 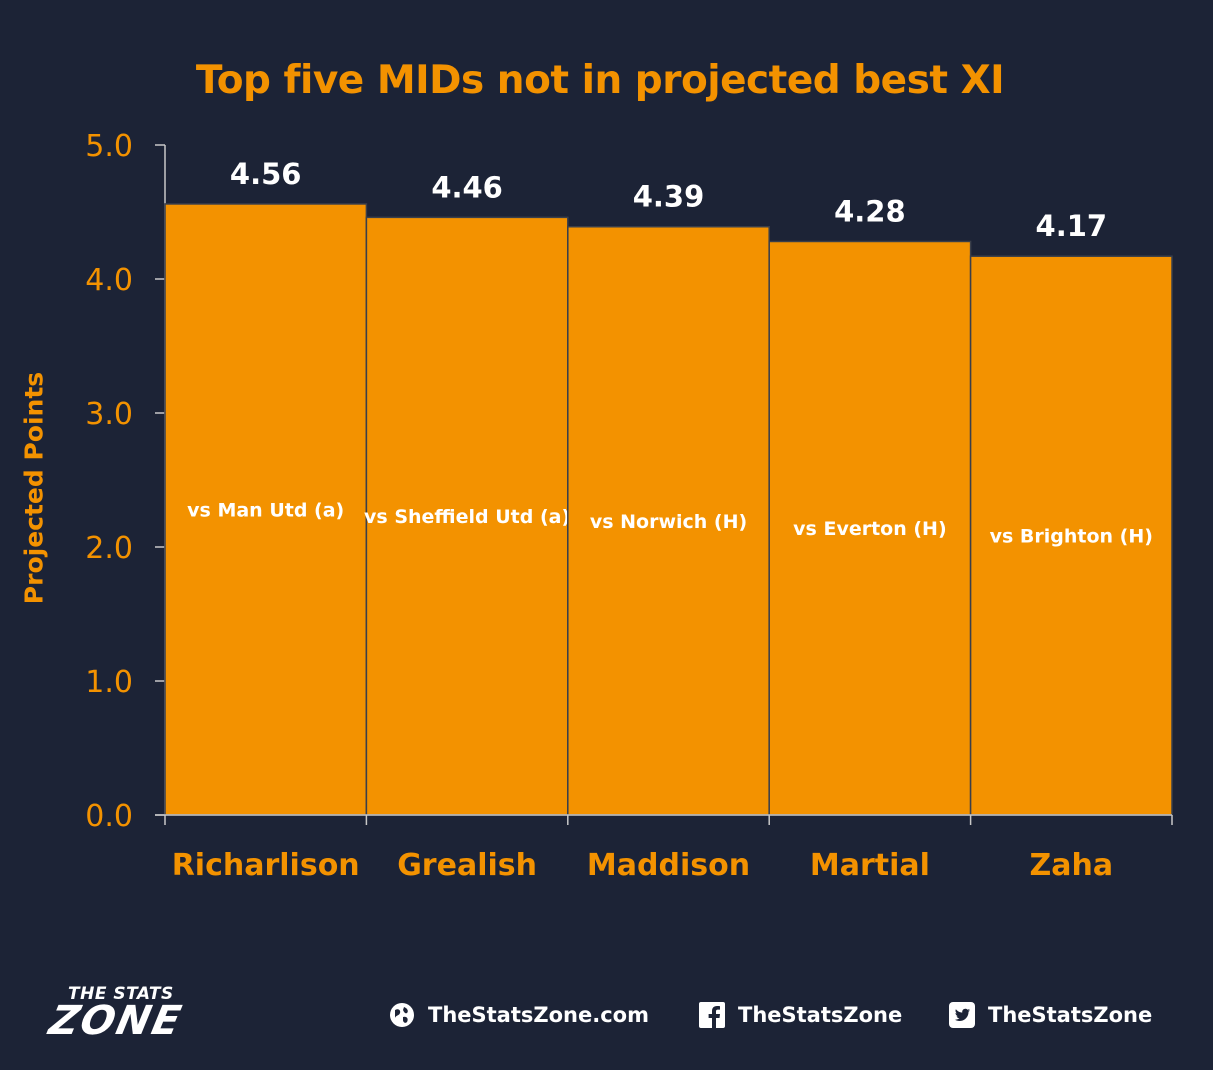 What do you see at coordinates (669, 197) in the screenshot?
I see `data-label: 4.39` at bounding box center [669, 197].